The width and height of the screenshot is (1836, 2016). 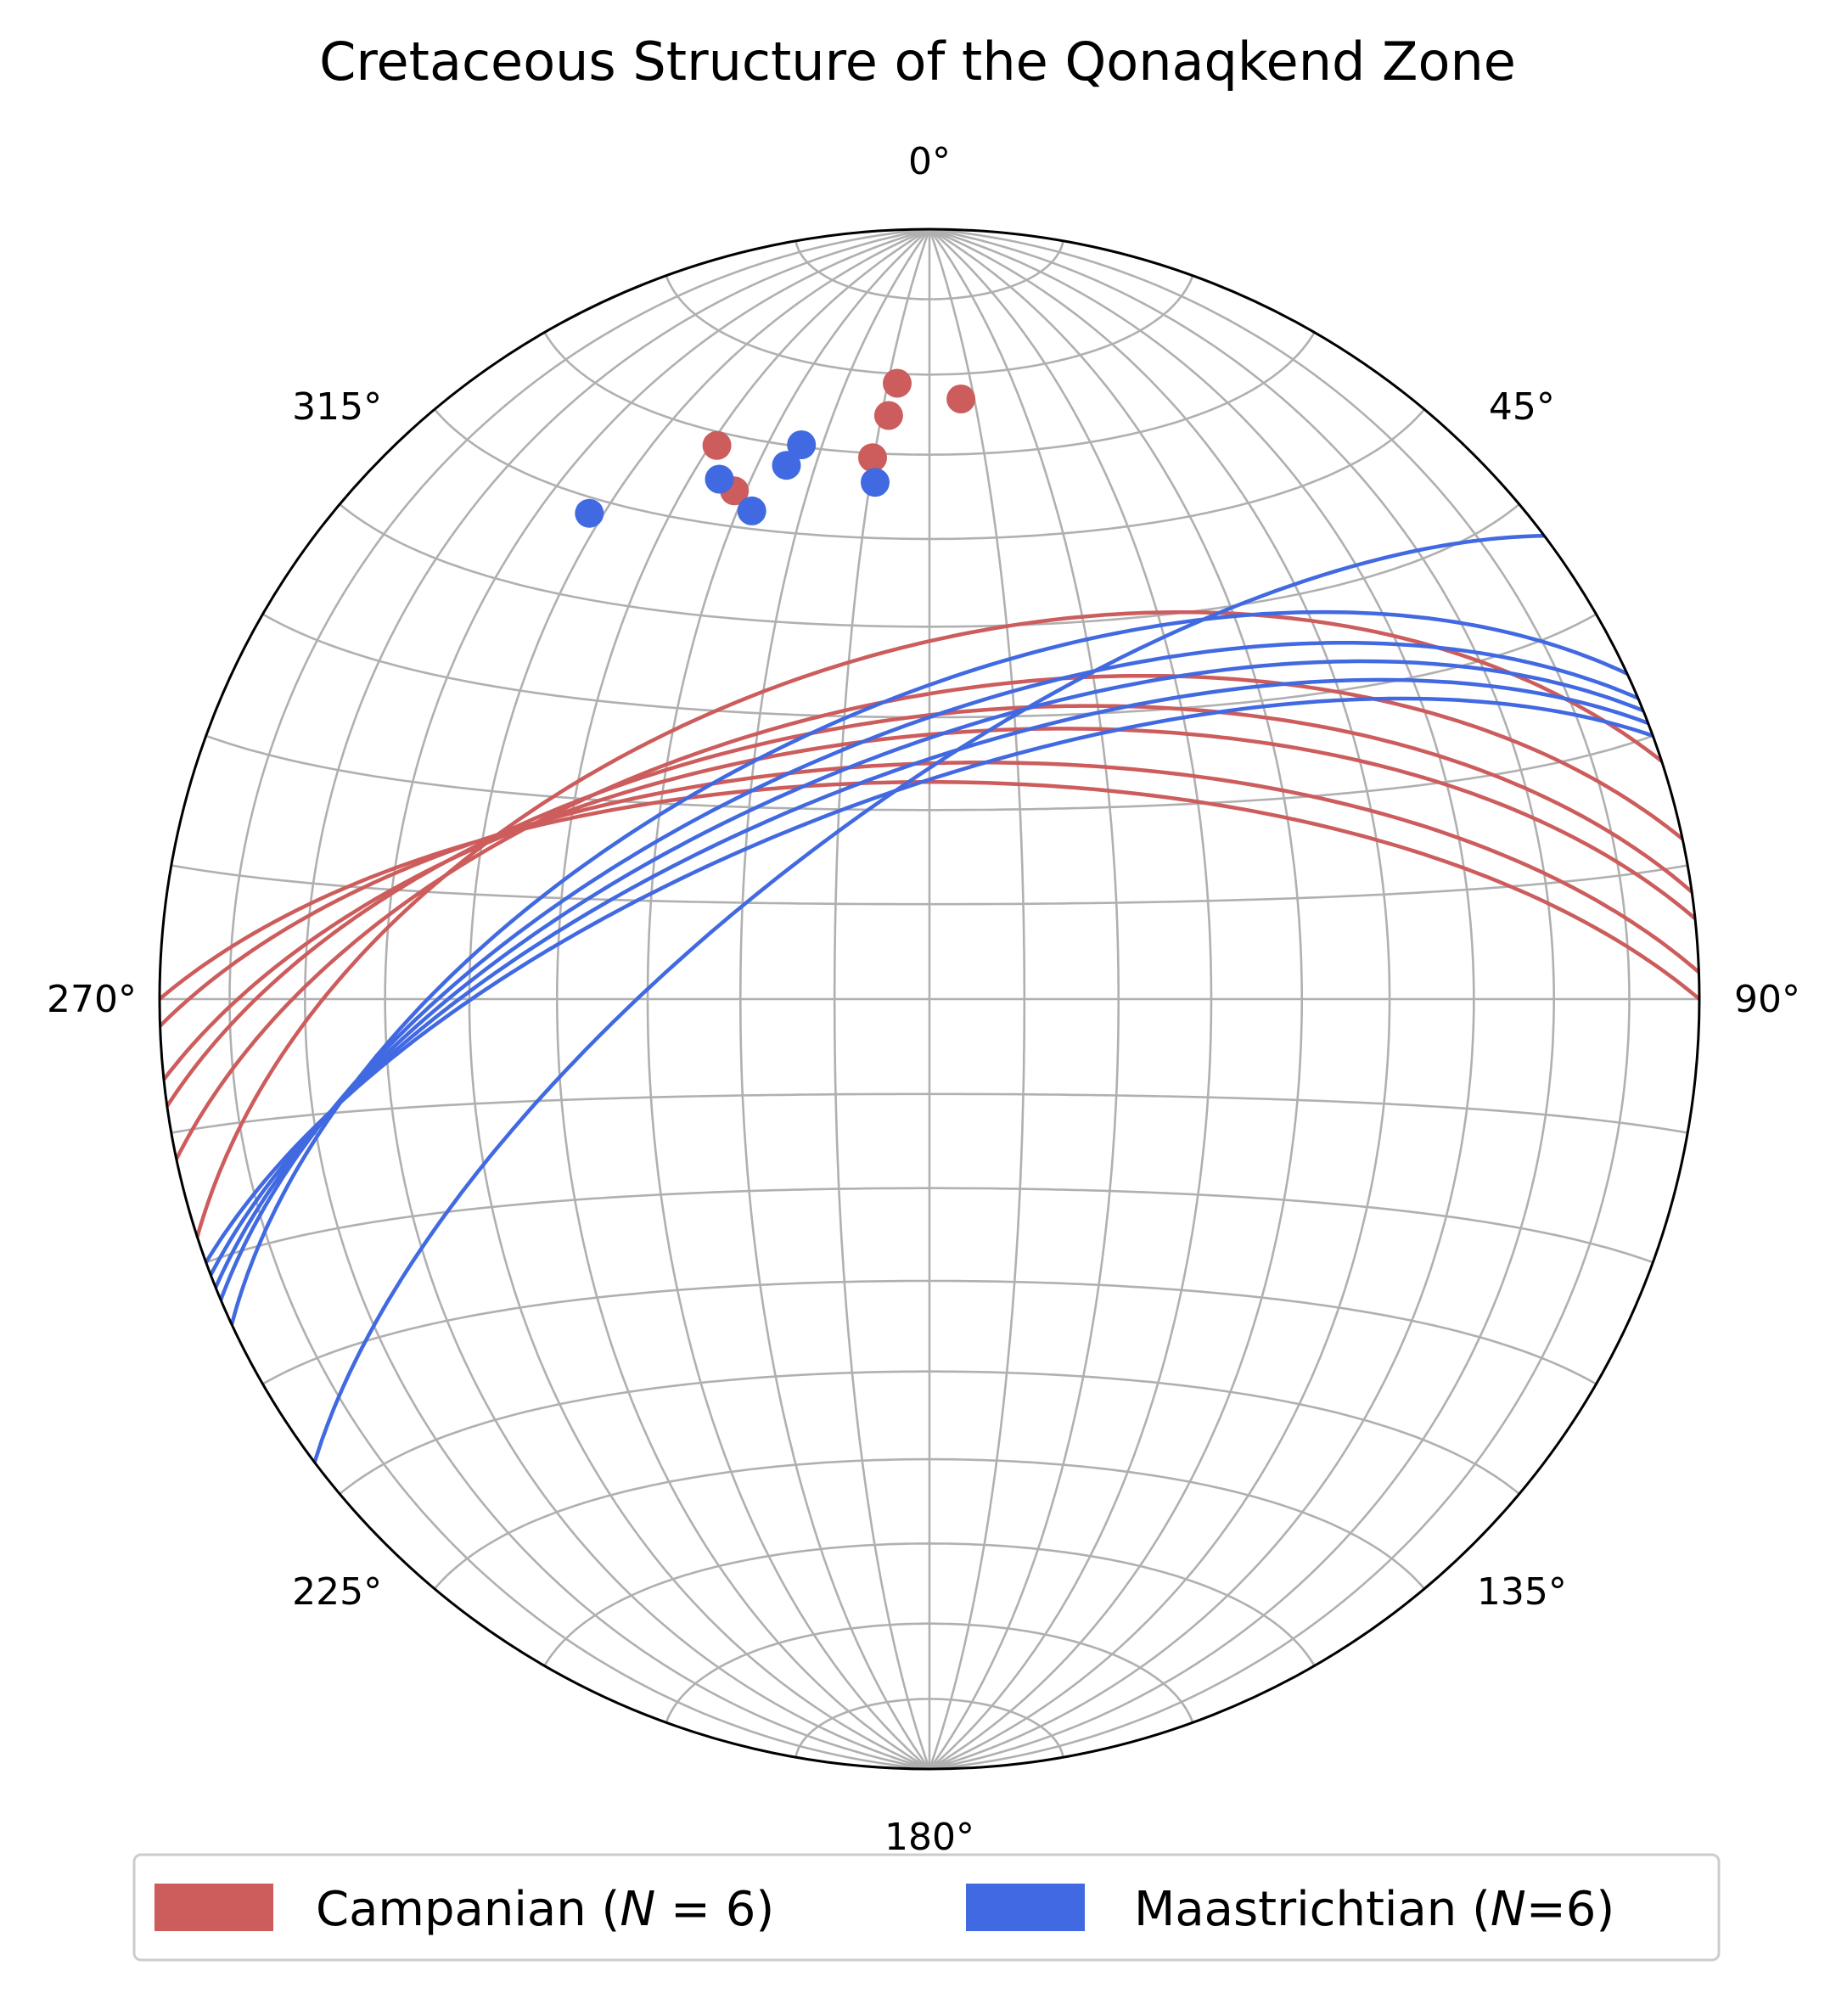 What do you see at coordinates (1522, 1592) in the screenshot?
I see `tick-label-135: 135°` at bounding box center [1522, 1592].